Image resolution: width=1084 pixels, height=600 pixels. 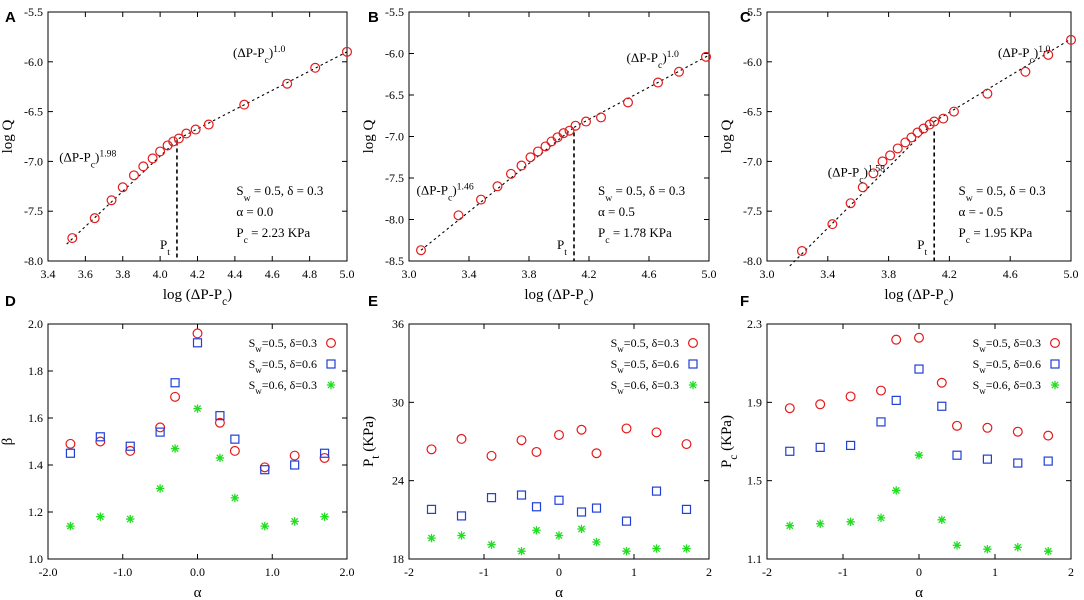 What do you see at coordinates (709, 274) in the screenshot?
I see `x-tick-label: 5.0` at bounding box center [709, 274].